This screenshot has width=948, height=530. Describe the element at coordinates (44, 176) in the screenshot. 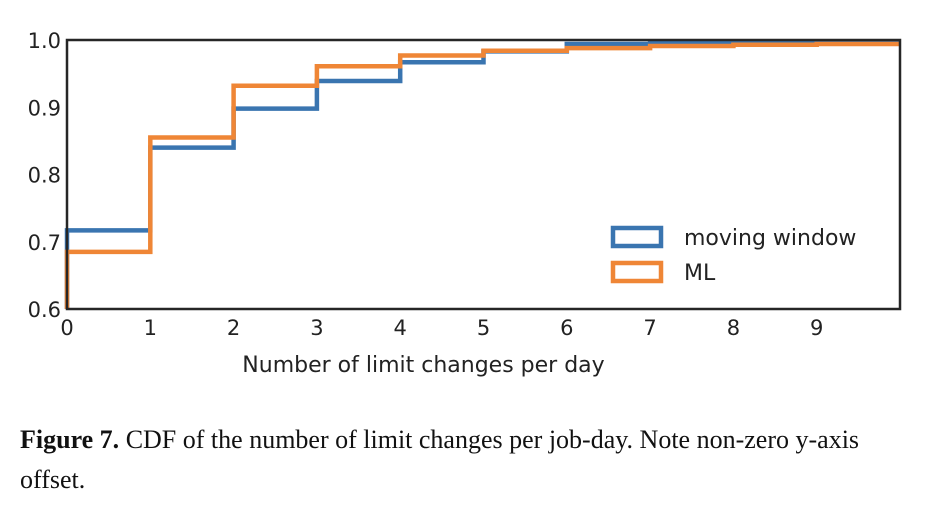

I see `y-tick-label: 0.8` at that location.